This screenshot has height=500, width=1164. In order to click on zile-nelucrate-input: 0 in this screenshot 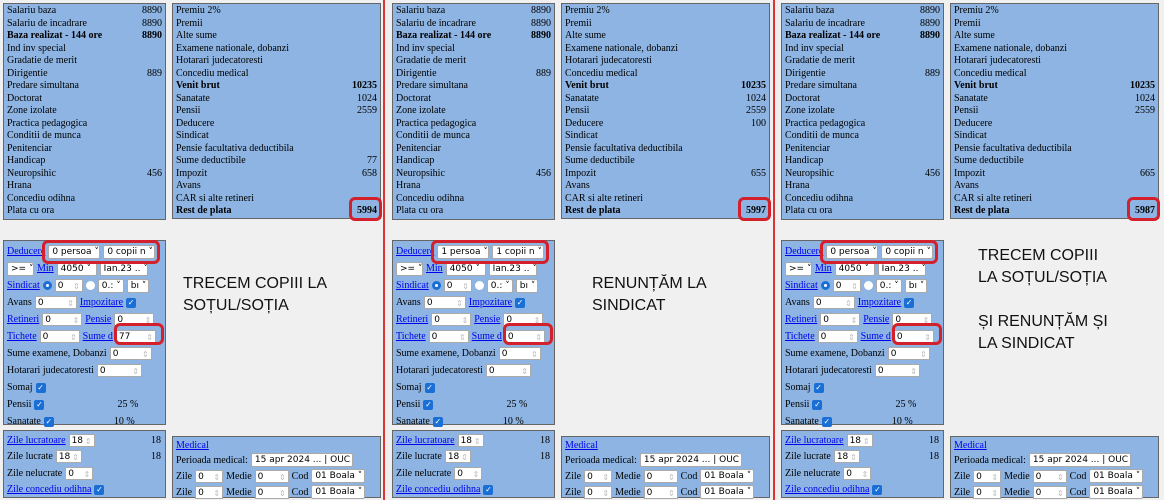, I will do `click(468, 473)`.